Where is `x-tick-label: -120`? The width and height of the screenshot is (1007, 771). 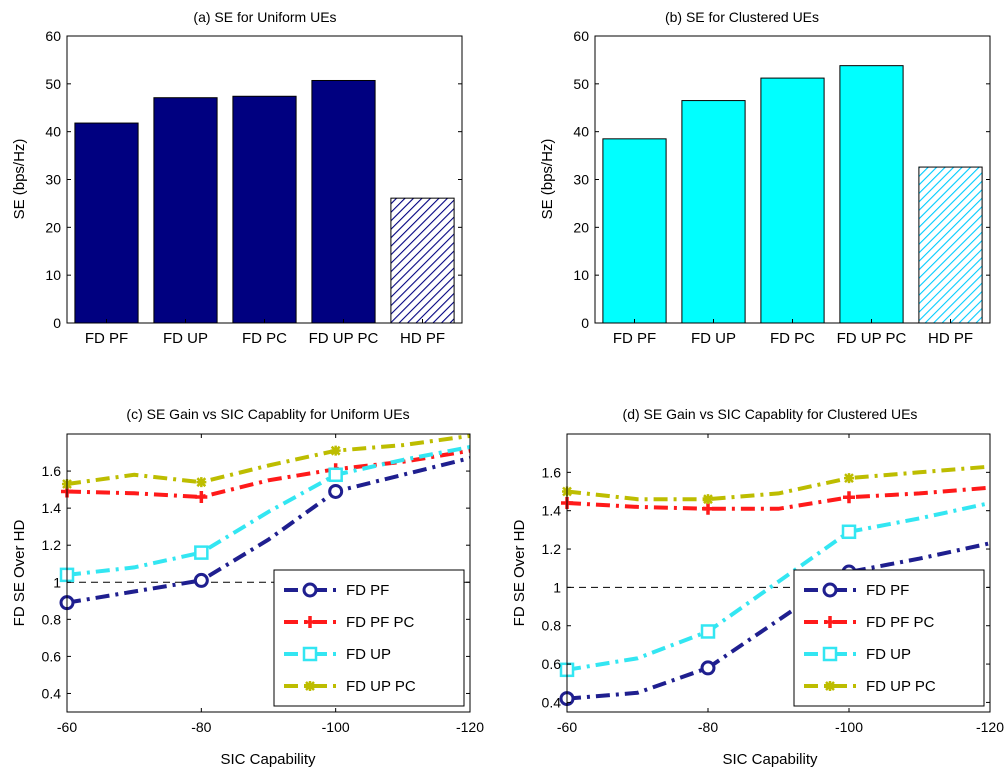
x-tick-label: -120 is located at coordinates (470, 727).